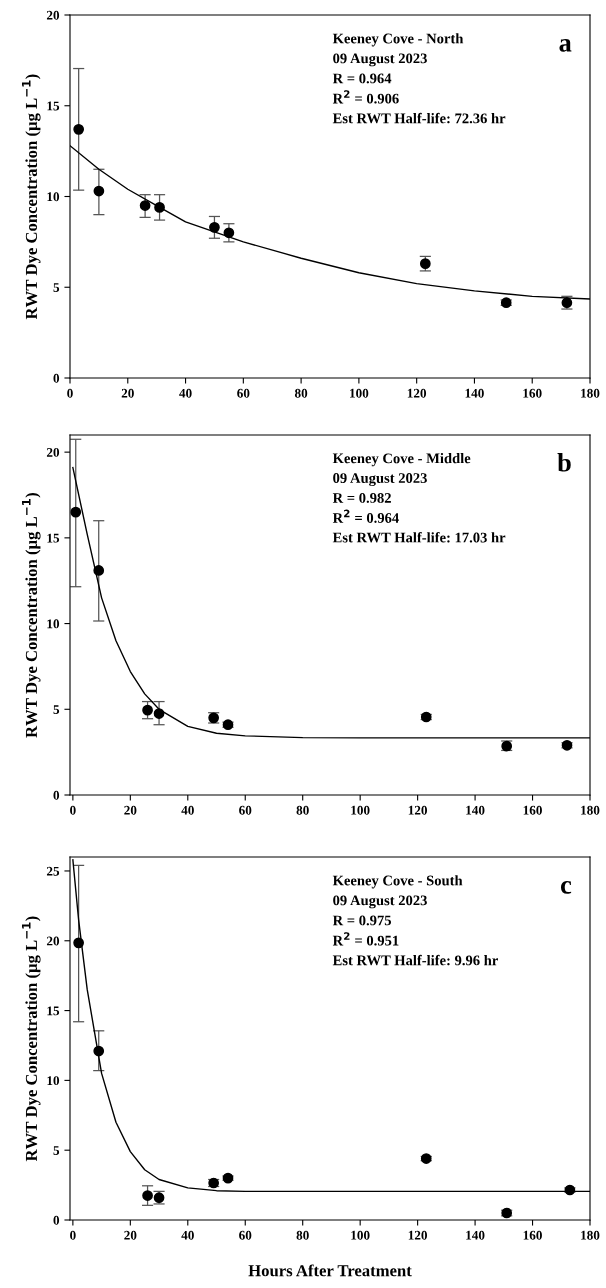 The width and height of the screenshot is (606, 1288). Describe the element at coordinates (365, 97) in the screenshot. I see `annotation: R$^{2}$ = 0.906` at that location.